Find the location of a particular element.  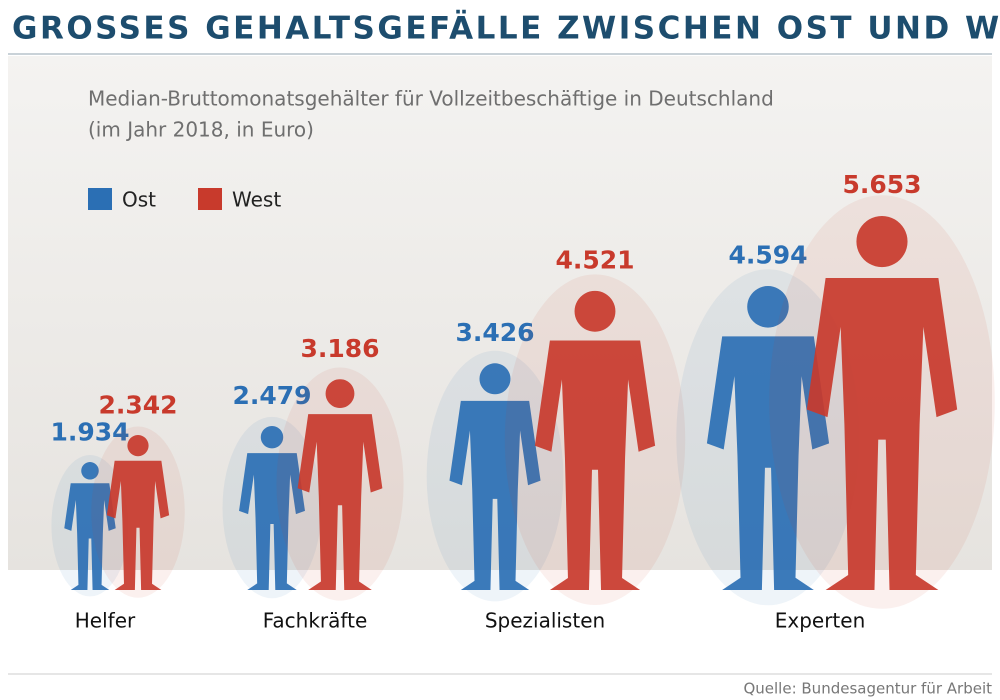

value-label: 4.521 is located at coordinates (594, 259).